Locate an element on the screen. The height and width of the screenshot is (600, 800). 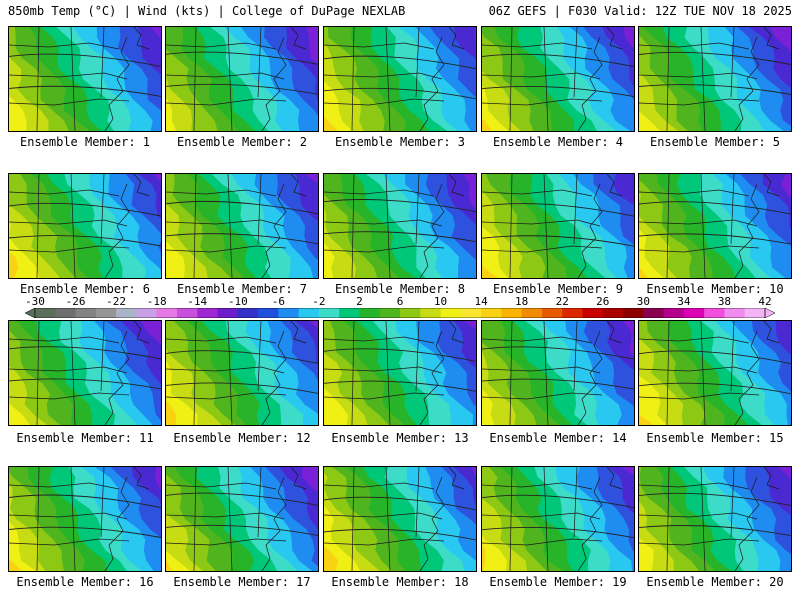
ensemble-member-label: Ensemble Member: 14 is located at coordinates (558, 438).